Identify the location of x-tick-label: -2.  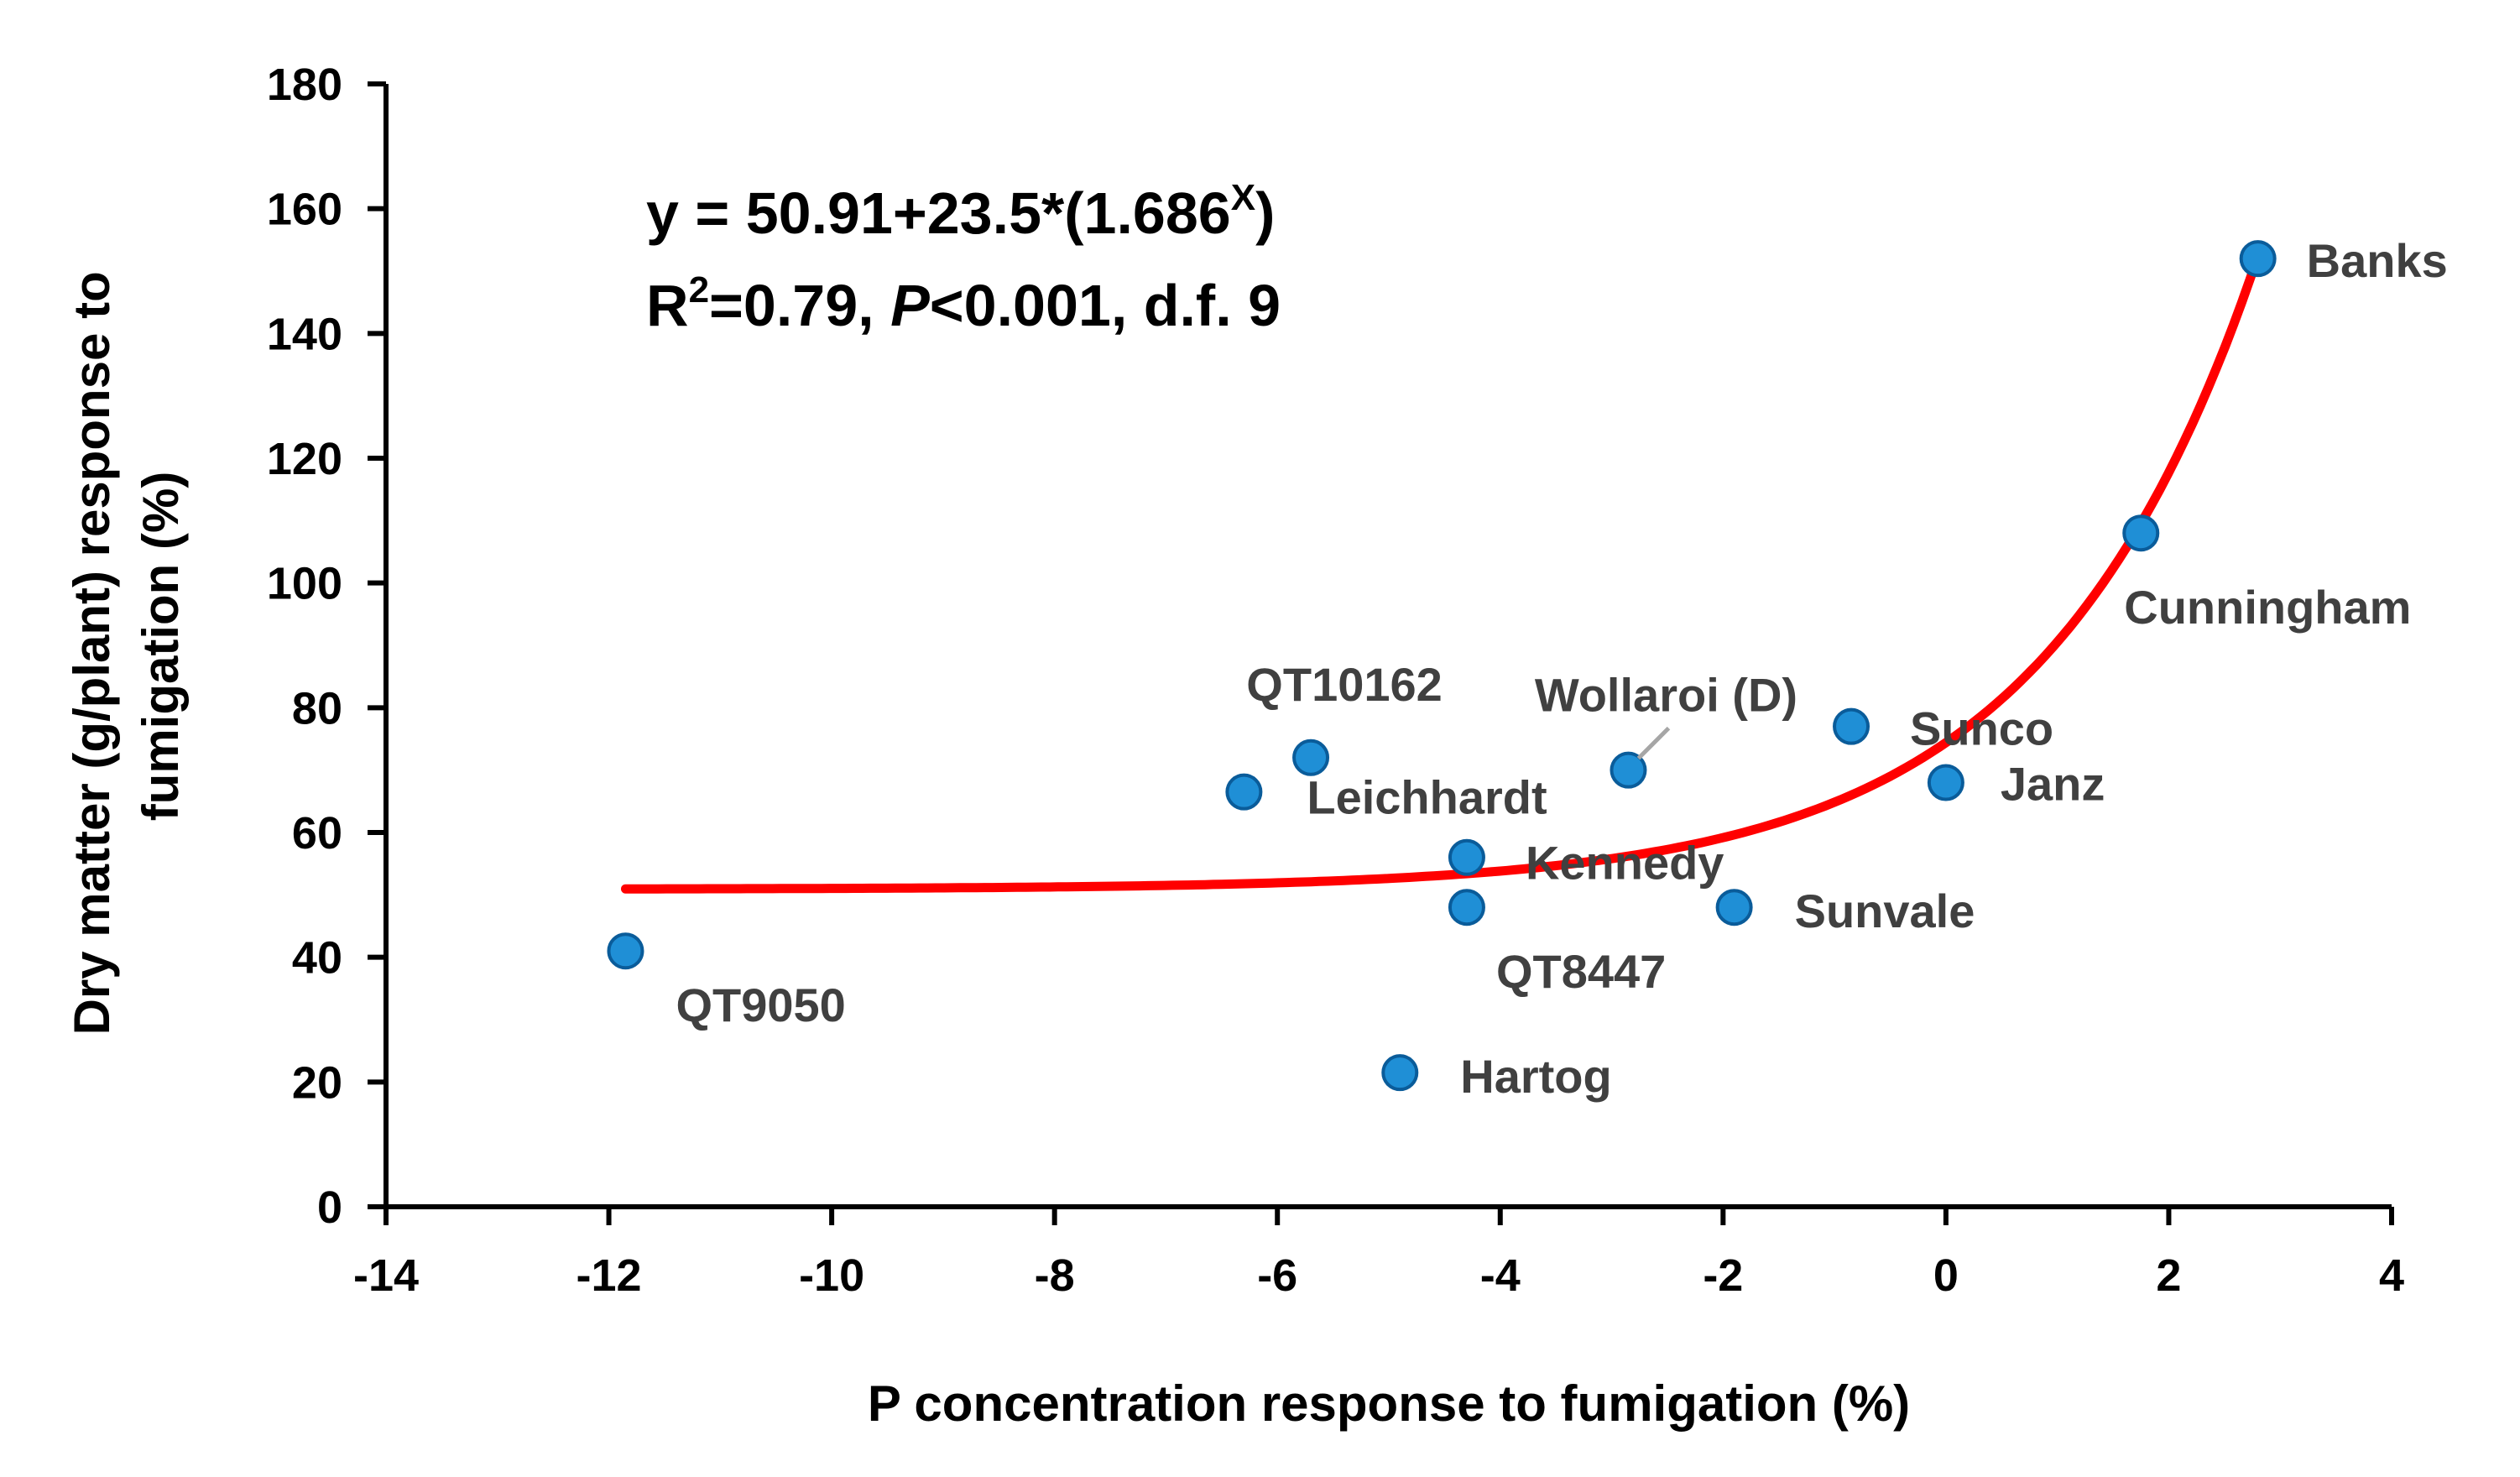
(1723, 1275).